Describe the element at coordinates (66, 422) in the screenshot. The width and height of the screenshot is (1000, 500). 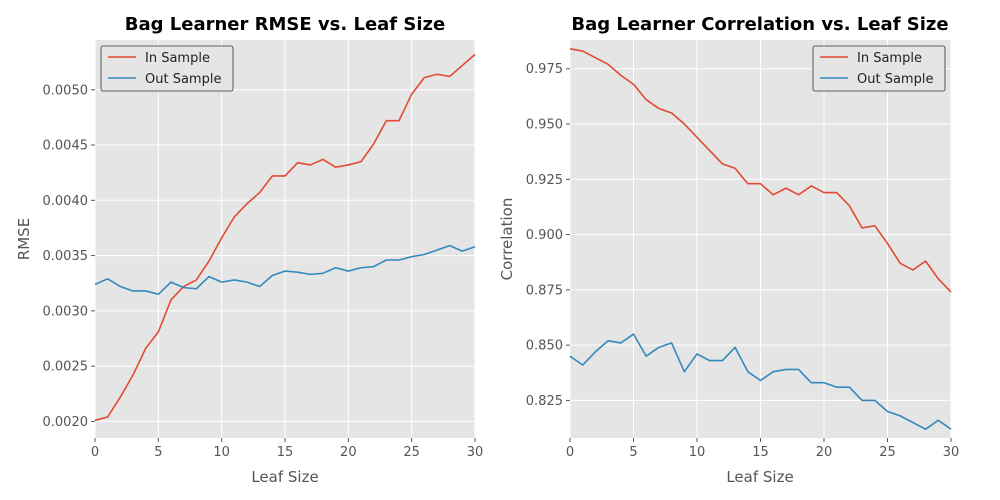
I see `rmse-y-tick-label: 0.0020` at that location.